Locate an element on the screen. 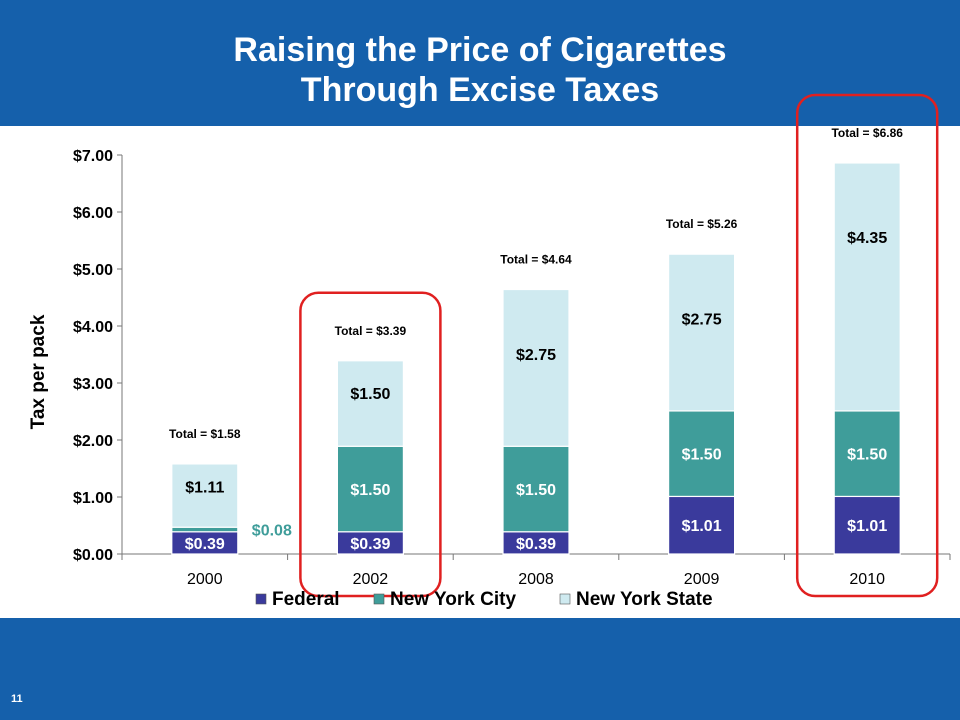 The height and width of the screenshot is (720, 960). footer-banner is located at coordinates (480, 669).